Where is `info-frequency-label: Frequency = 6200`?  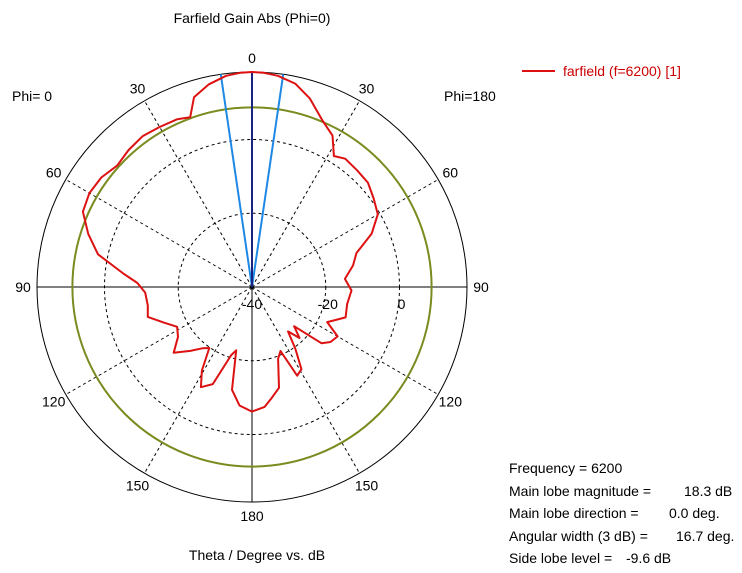
info-frequency-label: Frequency = 6200 is located at coordinates (566, 468).